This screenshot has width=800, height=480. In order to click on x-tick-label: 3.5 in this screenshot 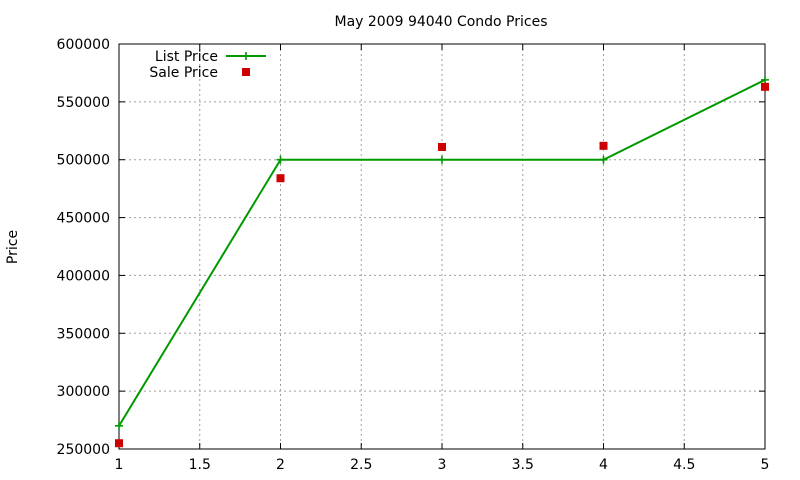, I will do `click(523, 465)`.